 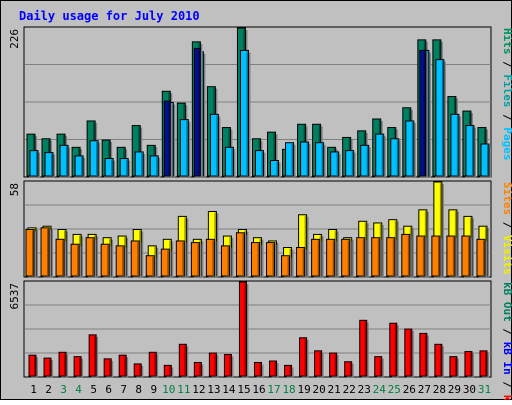 What do you see at coordinates (138, 389) in the screenshot?
I see `x-tick-label-8: 8` at bounding box center [138, 389].